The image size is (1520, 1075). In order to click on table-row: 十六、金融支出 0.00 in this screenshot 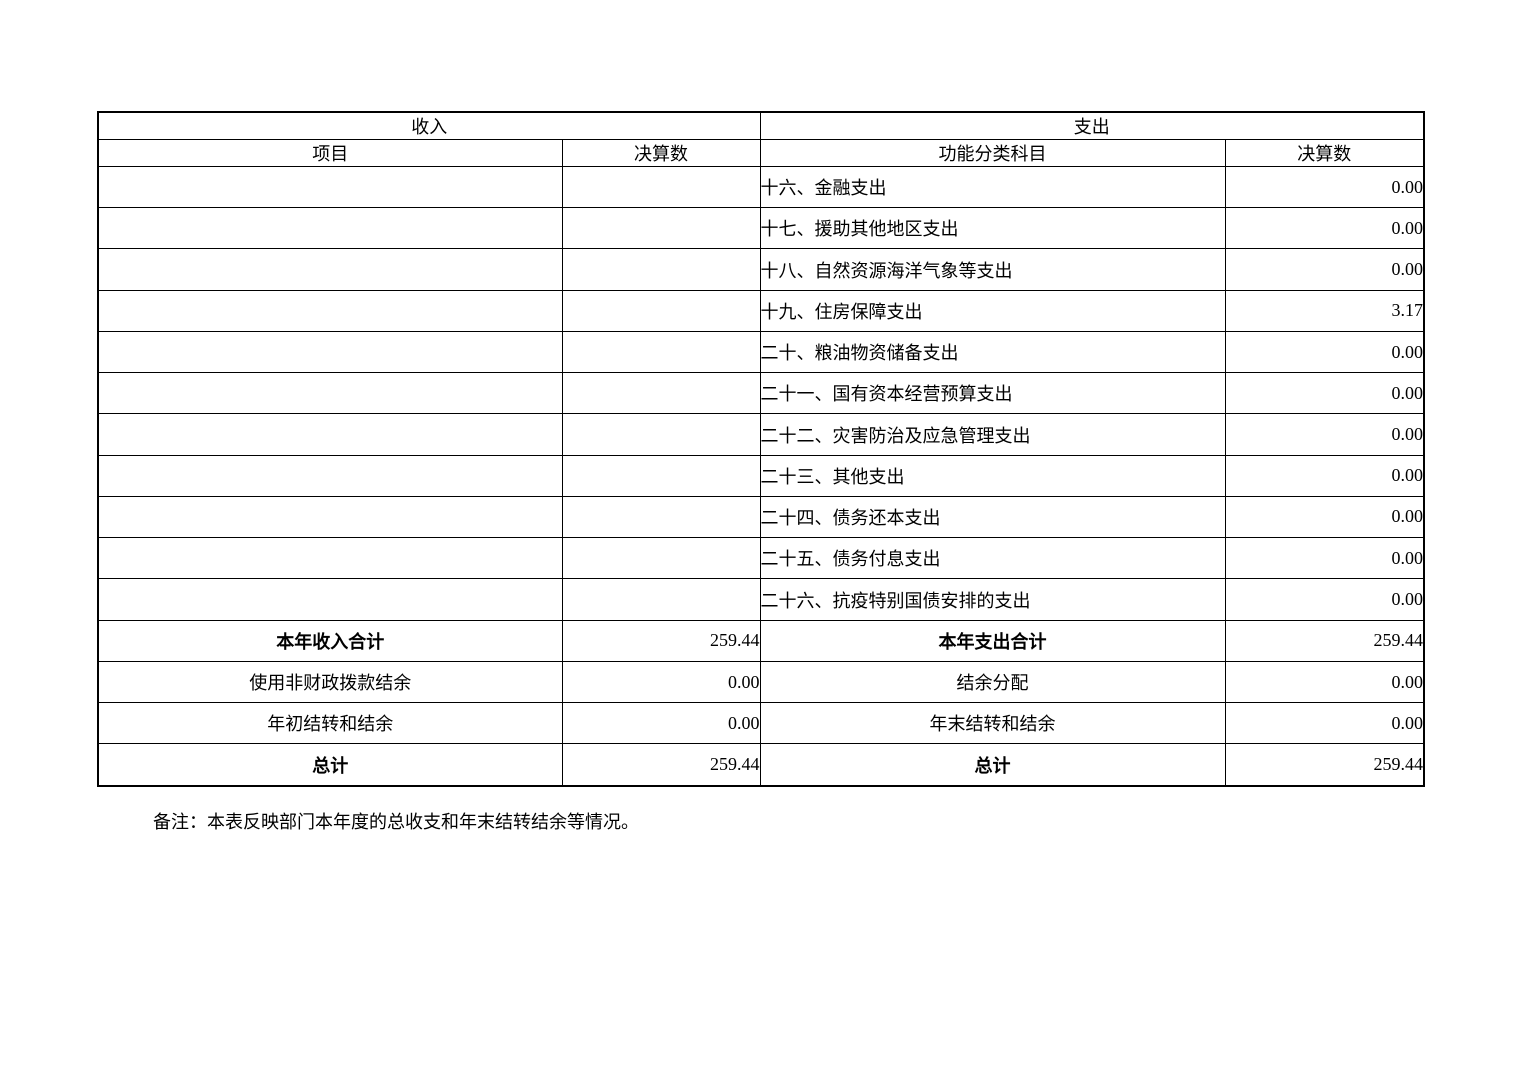, I will do `click(761, 187)`.